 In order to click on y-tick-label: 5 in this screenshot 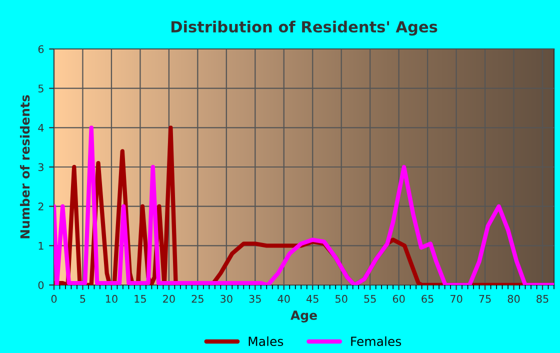, I will do `click(41, 88)`.